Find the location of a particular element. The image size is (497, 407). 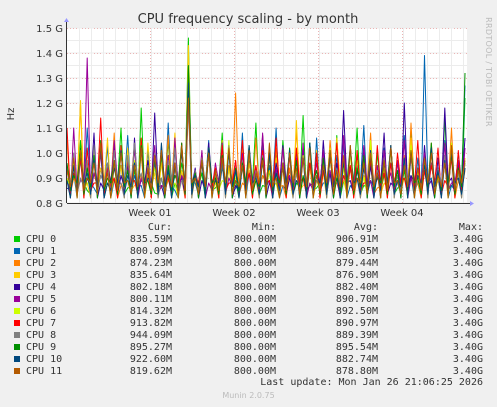

last-update: Last update: Mon Jan 26 21:06:25 2026 is located at coordinates (371, 382).